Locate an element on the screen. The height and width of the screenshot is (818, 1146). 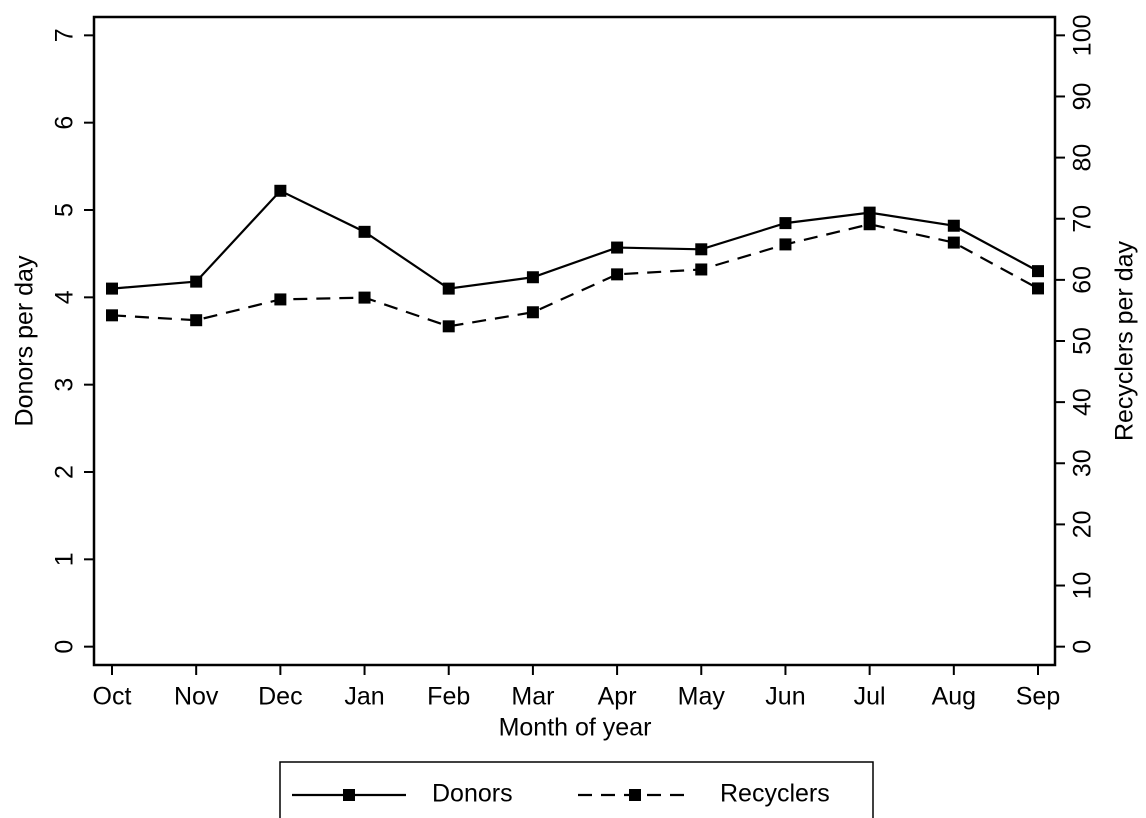
x-tick-label: May is located at coordinates (702, 697).